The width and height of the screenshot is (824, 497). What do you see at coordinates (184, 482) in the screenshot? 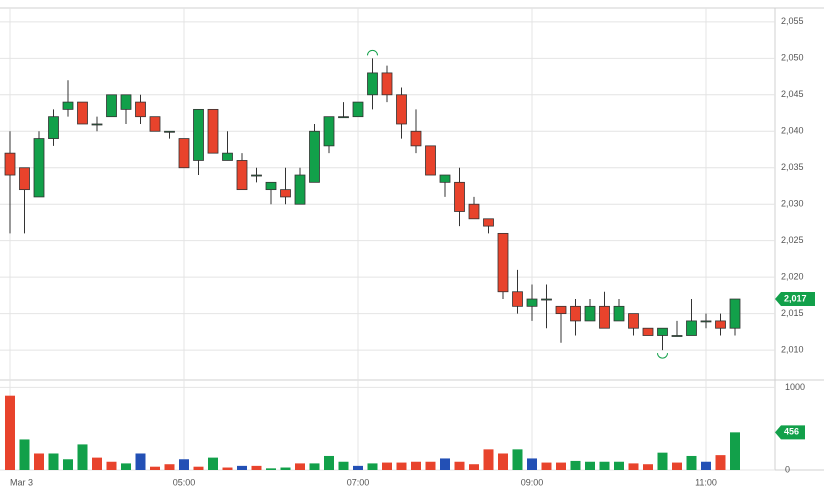
I see `x-tick-label: 05:00` at bounding box center [184, 482].